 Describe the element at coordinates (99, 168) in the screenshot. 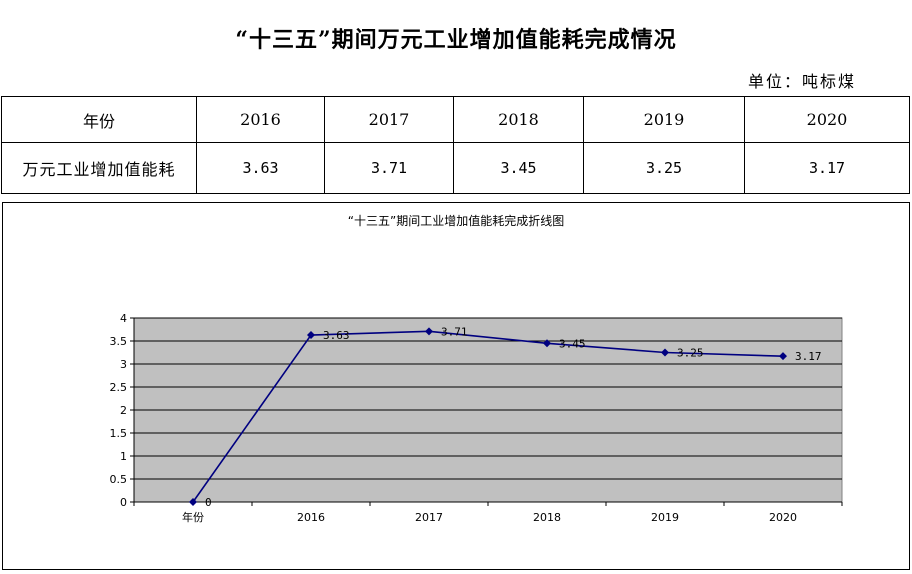

I see `row-label: 万元工业增加值能耗` at that location.